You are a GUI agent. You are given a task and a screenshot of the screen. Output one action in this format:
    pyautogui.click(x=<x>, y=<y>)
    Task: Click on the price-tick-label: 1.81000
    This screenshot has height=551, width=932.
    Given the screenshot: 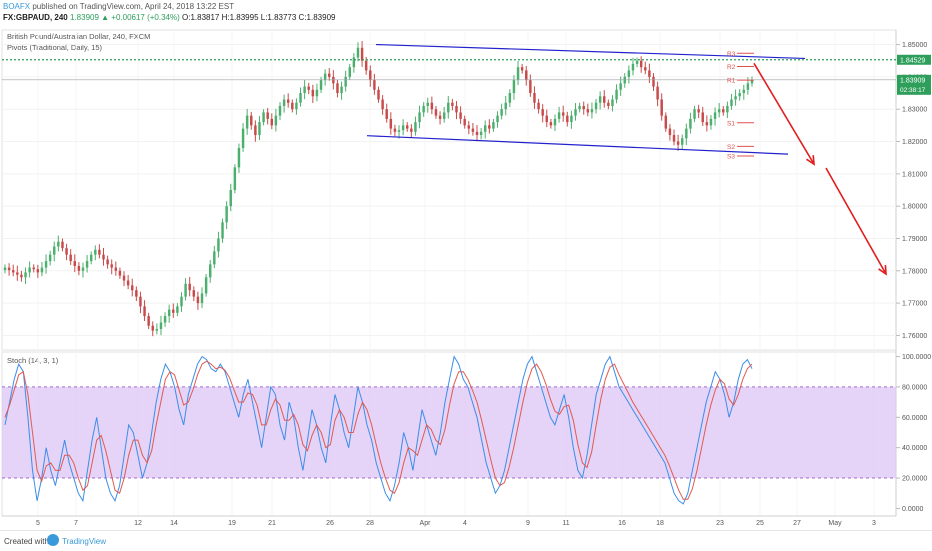 What is the action you would take?
    pyautogui.click(x=914, y=174)
    